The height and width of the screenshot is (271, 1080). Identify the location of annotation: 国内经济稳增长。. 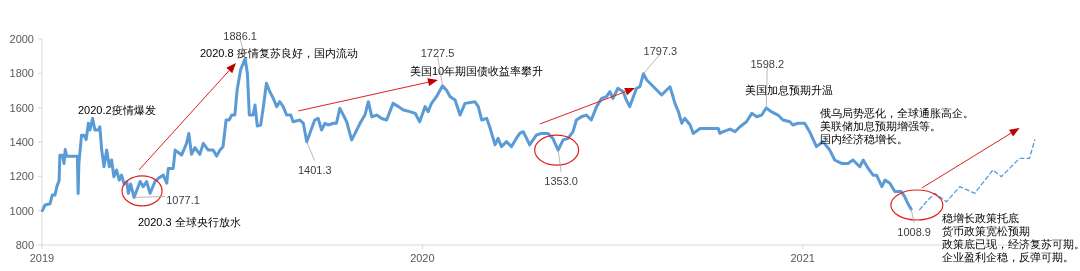
(864, 139).